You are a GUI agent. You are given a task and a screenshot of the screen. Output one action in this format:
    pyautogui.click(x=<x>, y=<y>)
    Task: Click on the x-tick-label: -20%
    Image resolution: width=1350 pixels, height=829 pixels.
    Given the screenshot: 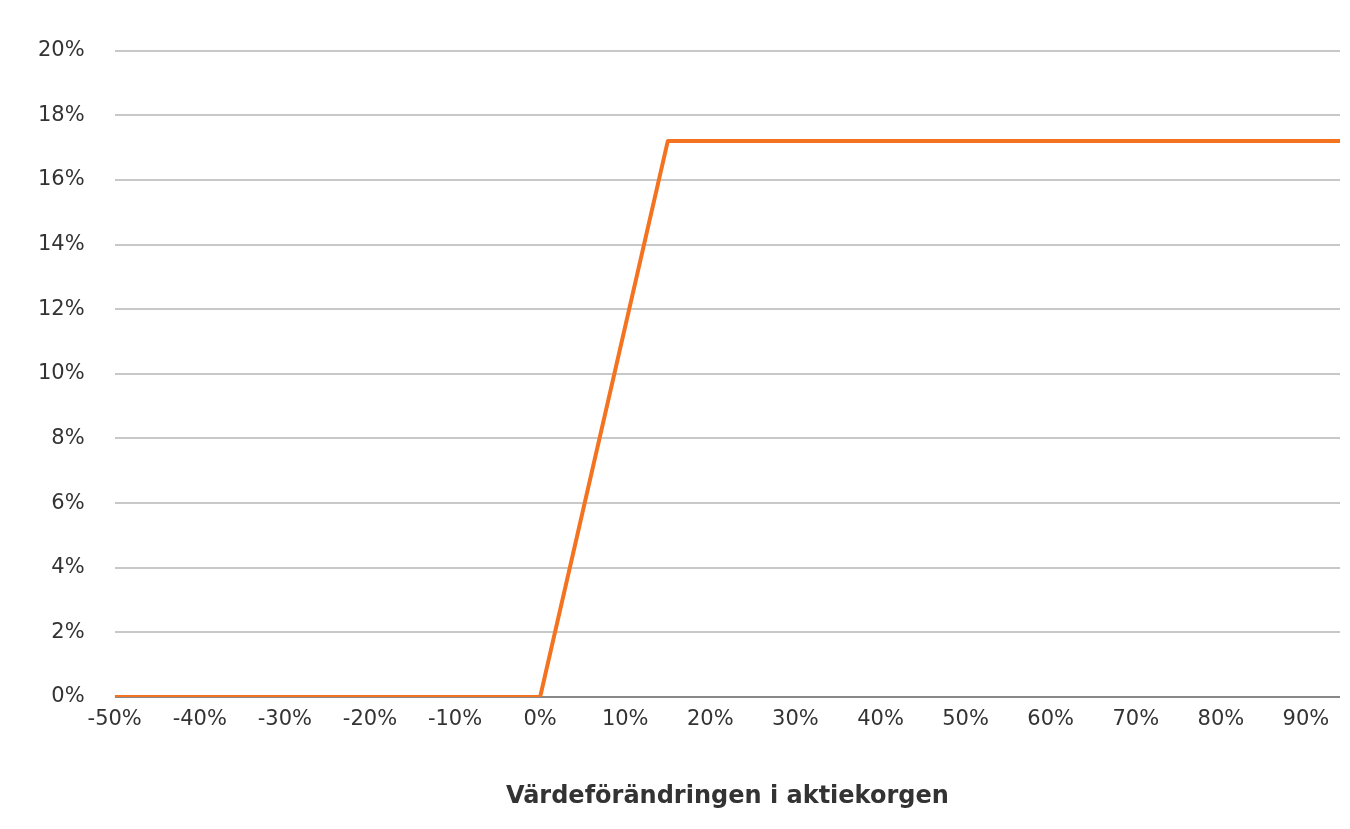 What is the action you would take?
    pyautogui.click(x=370, y=718)
    